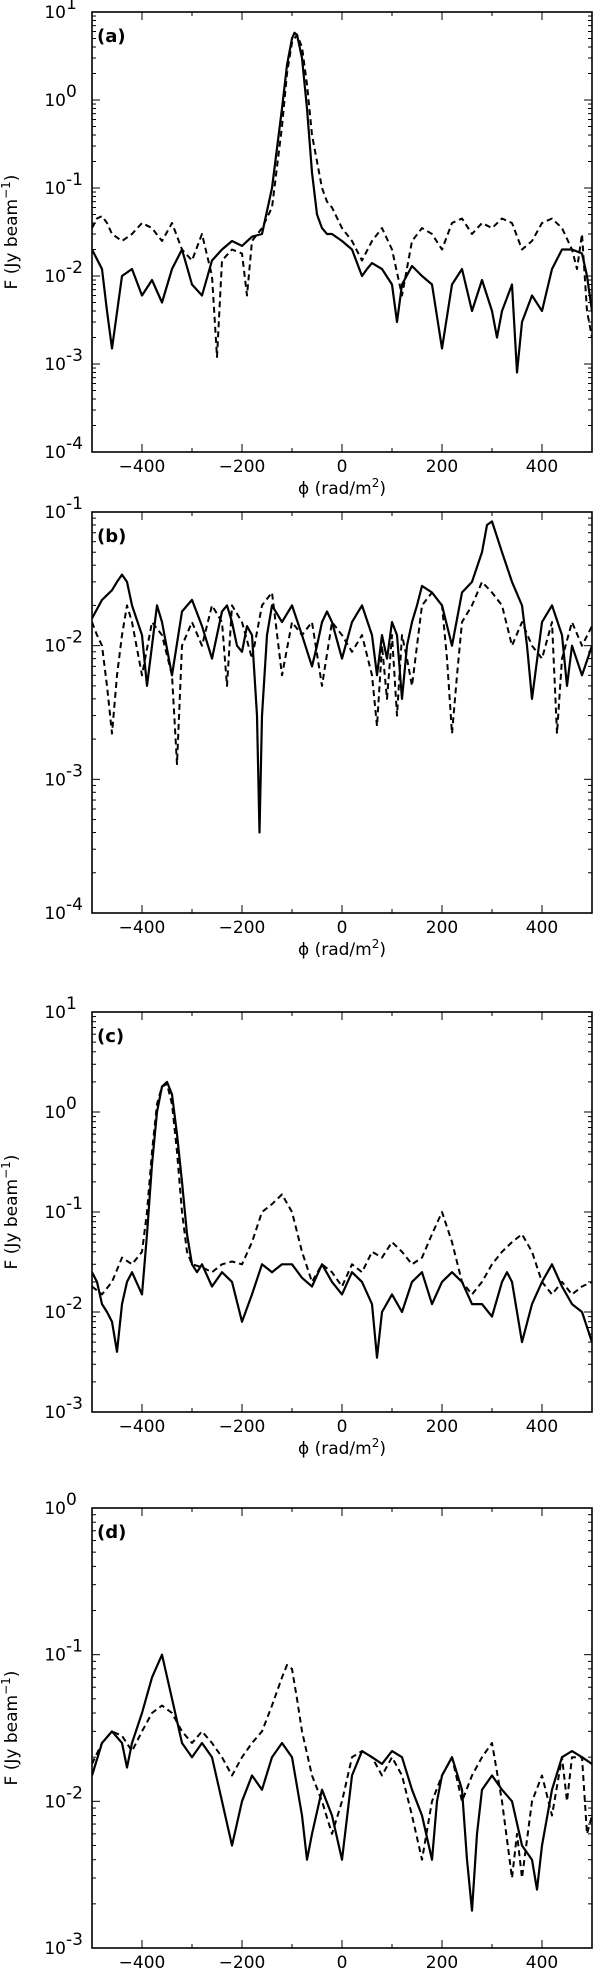 This screenshot has height=1969, width=600. I want to click on panel-label: (d), so click(111, 1532).